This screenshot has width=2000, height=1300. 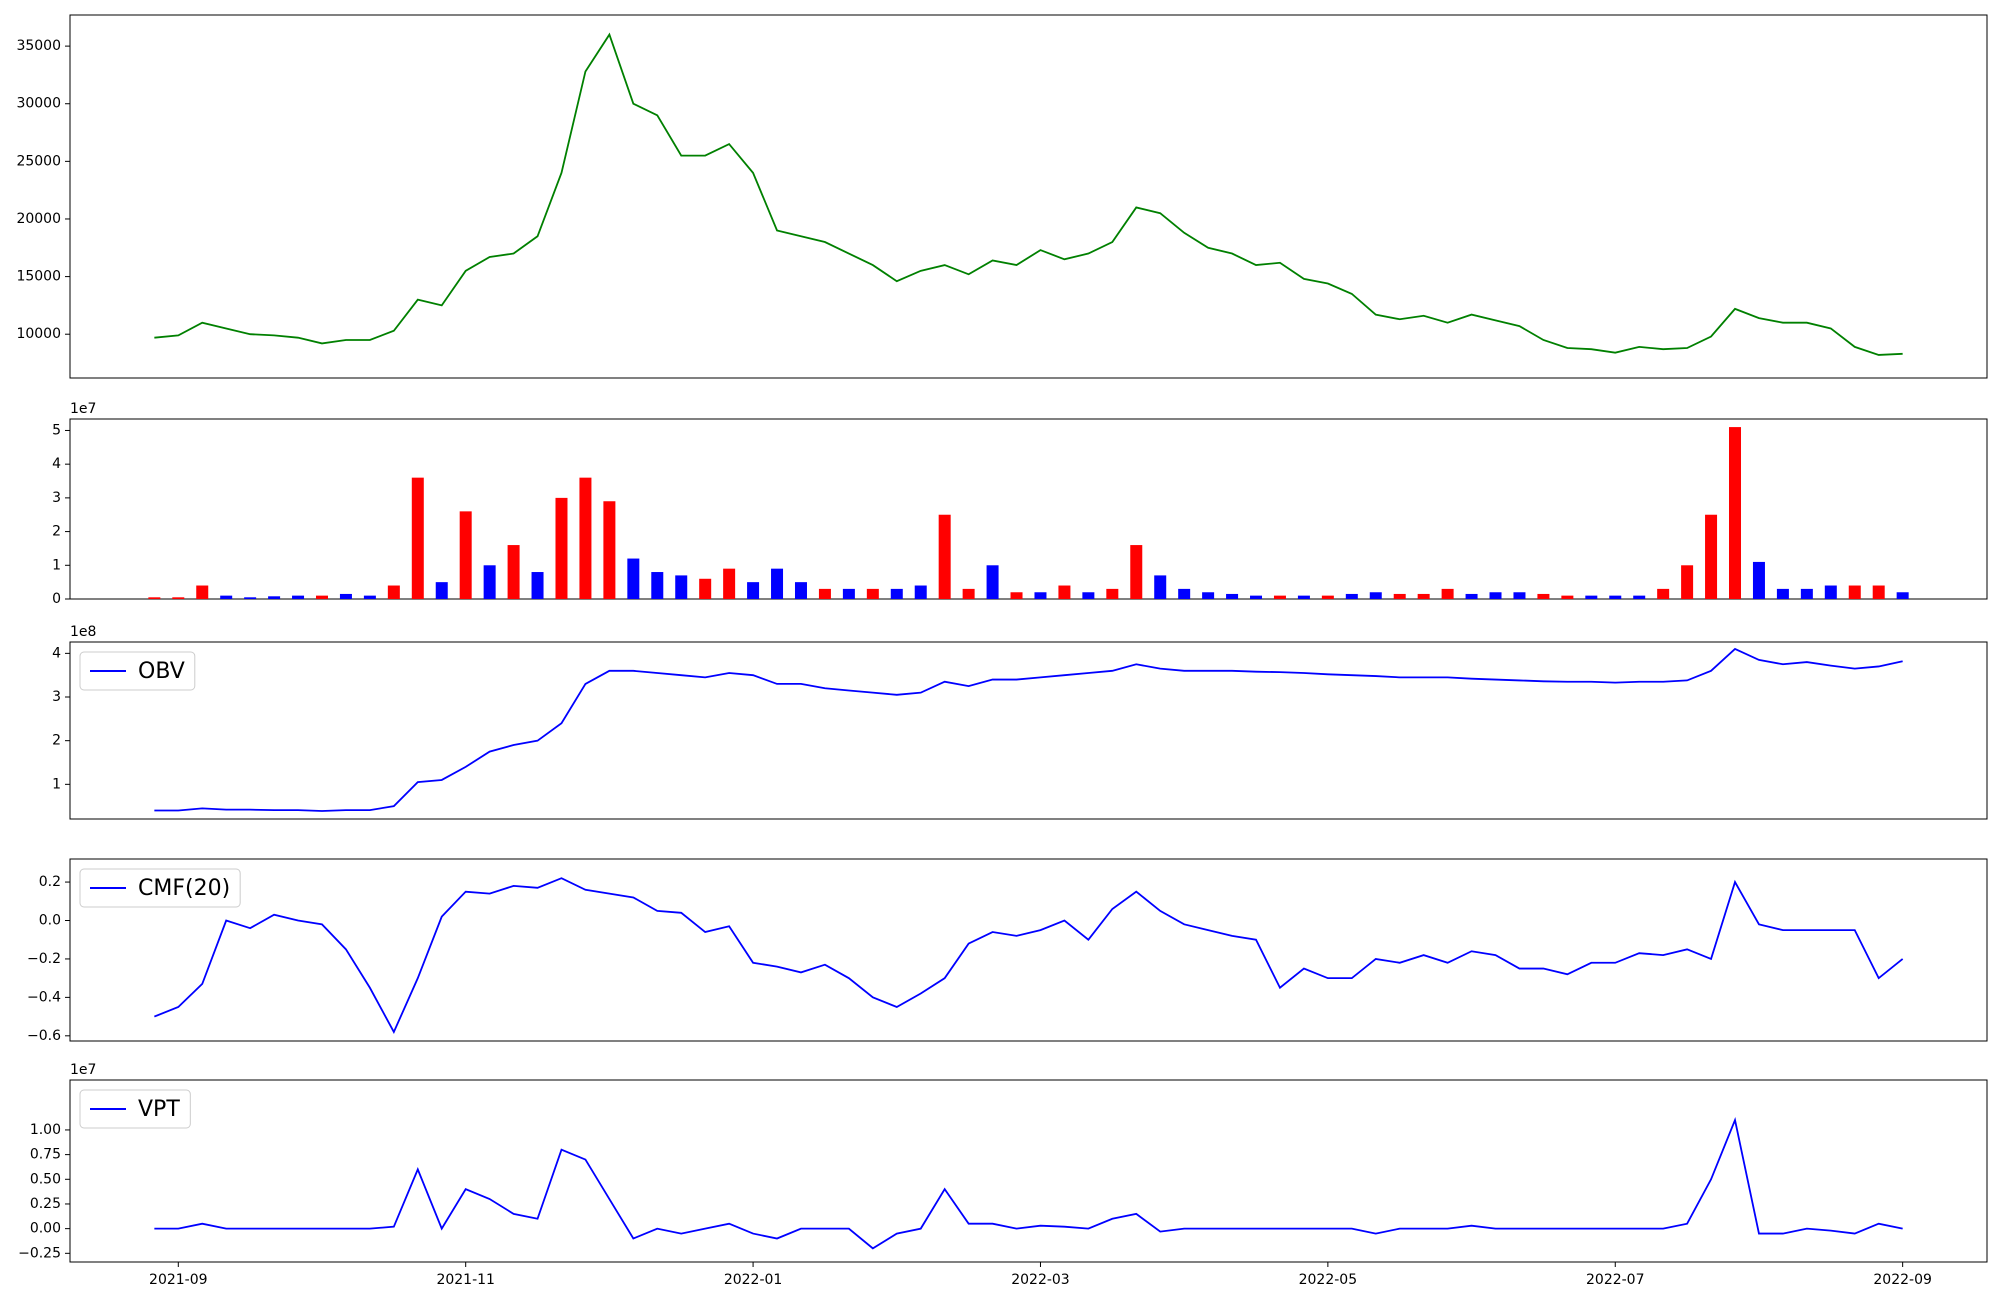 What do you see at coordinates (45, 1204) in the screenshot?
I see `y-tick-label: 0.25` at bounding box center [45, 1204].